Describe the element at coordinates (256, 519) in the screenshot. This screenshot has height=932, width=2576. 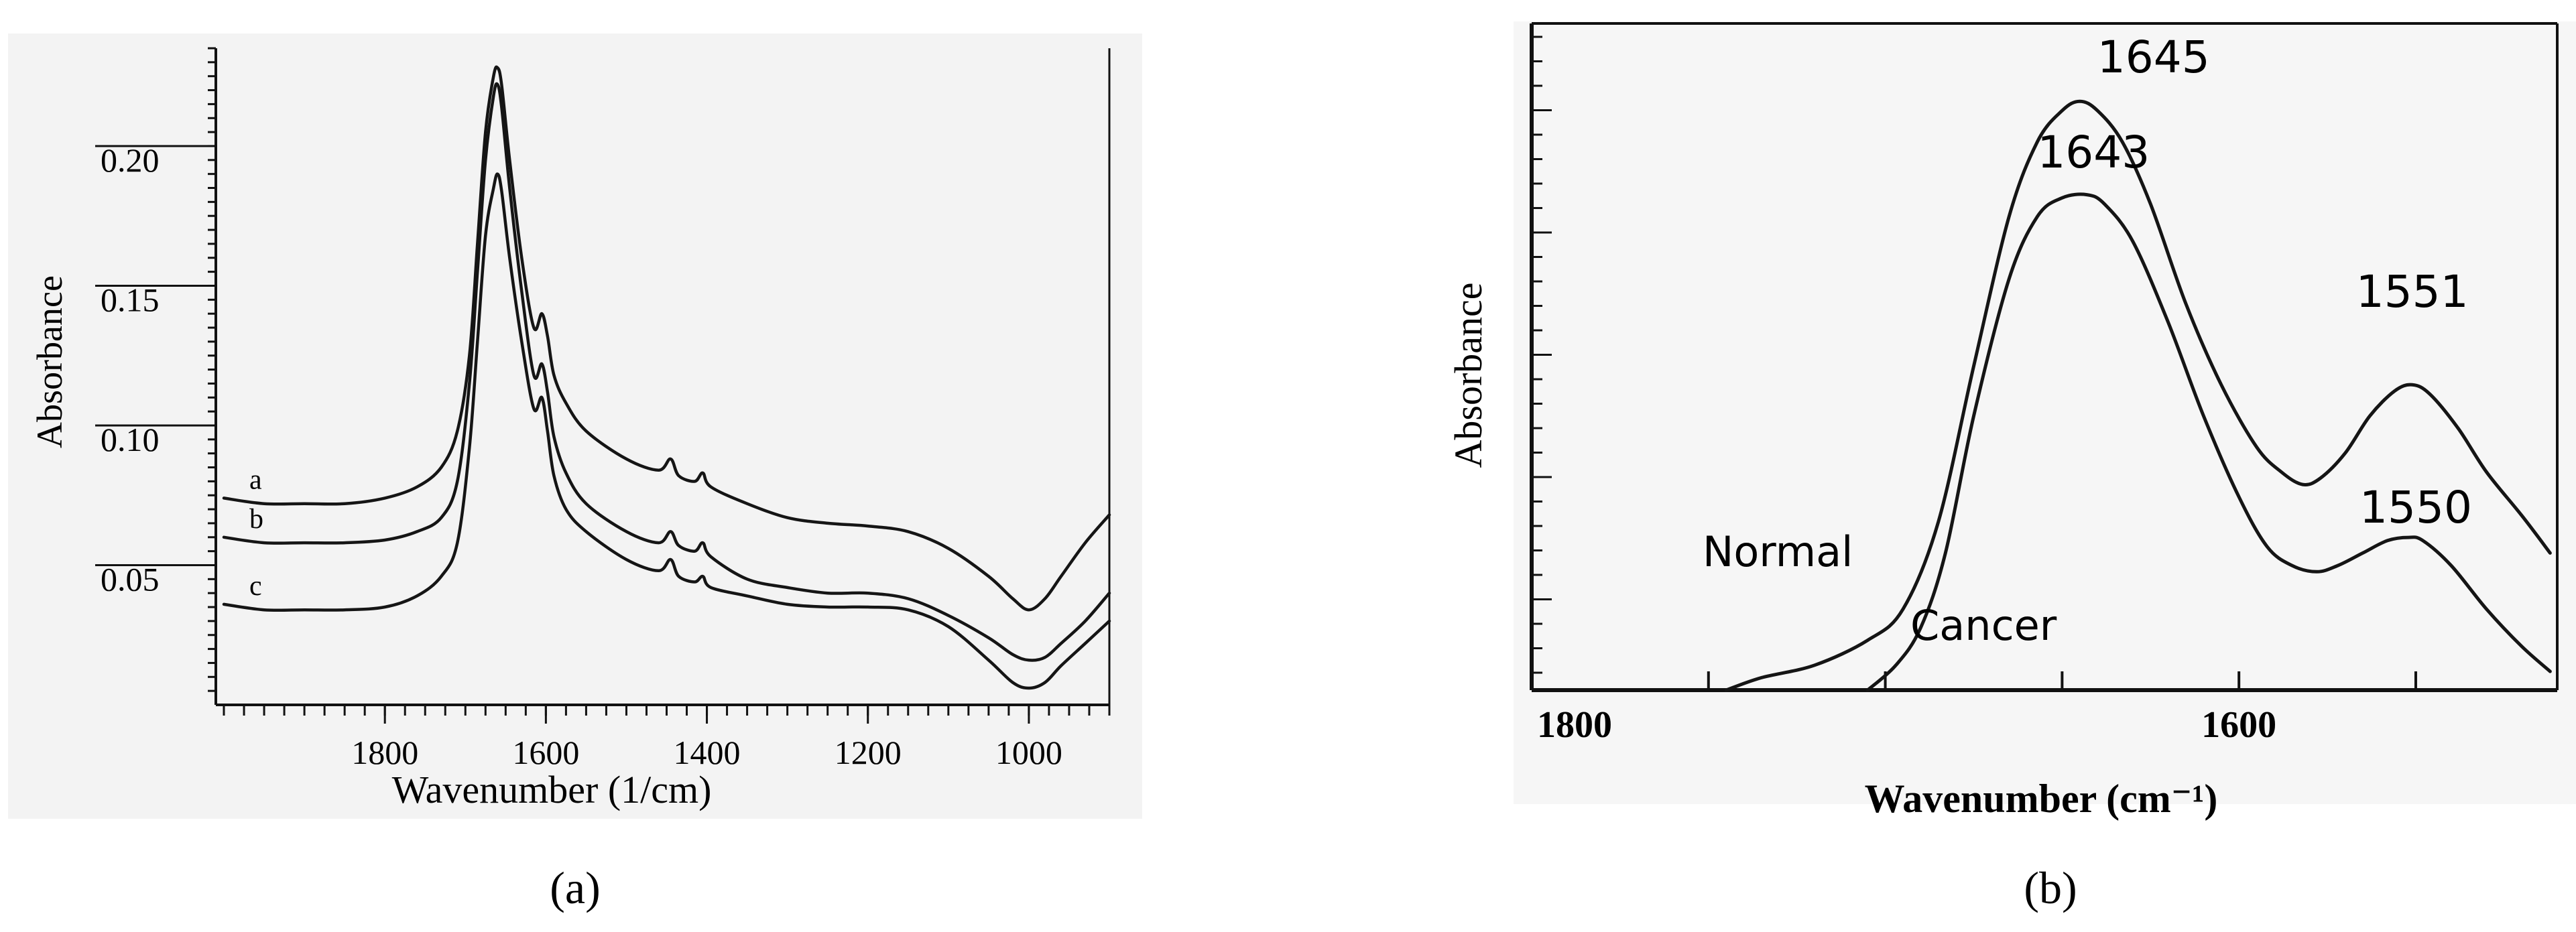
I see `panel-a-series-b-label: b` at that location.